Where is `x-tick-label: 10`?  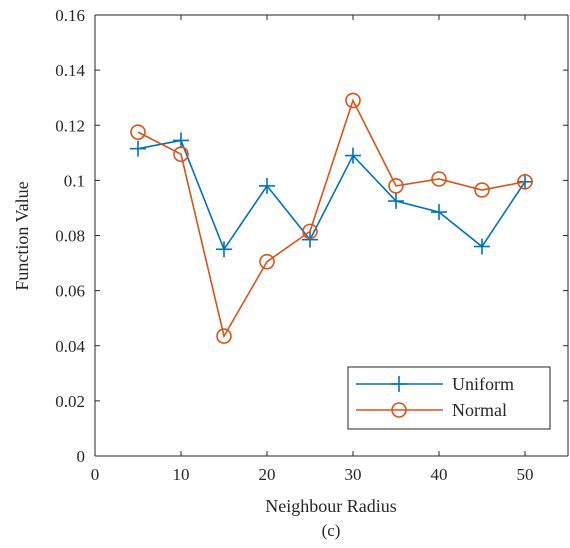 x-tick-label: 10 is located at coordinates (181, 474).